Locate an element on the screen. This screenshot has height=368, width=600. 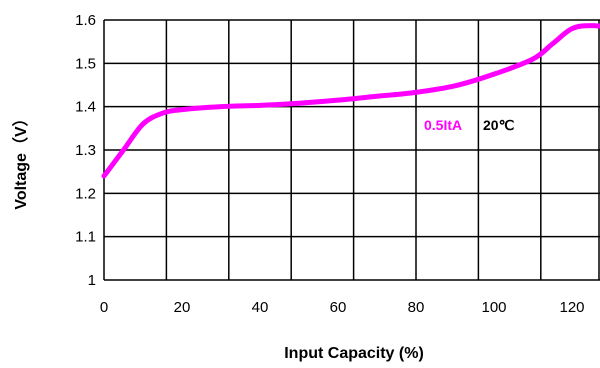
x-tick-label: 100 is located at coordinates (493, 307).